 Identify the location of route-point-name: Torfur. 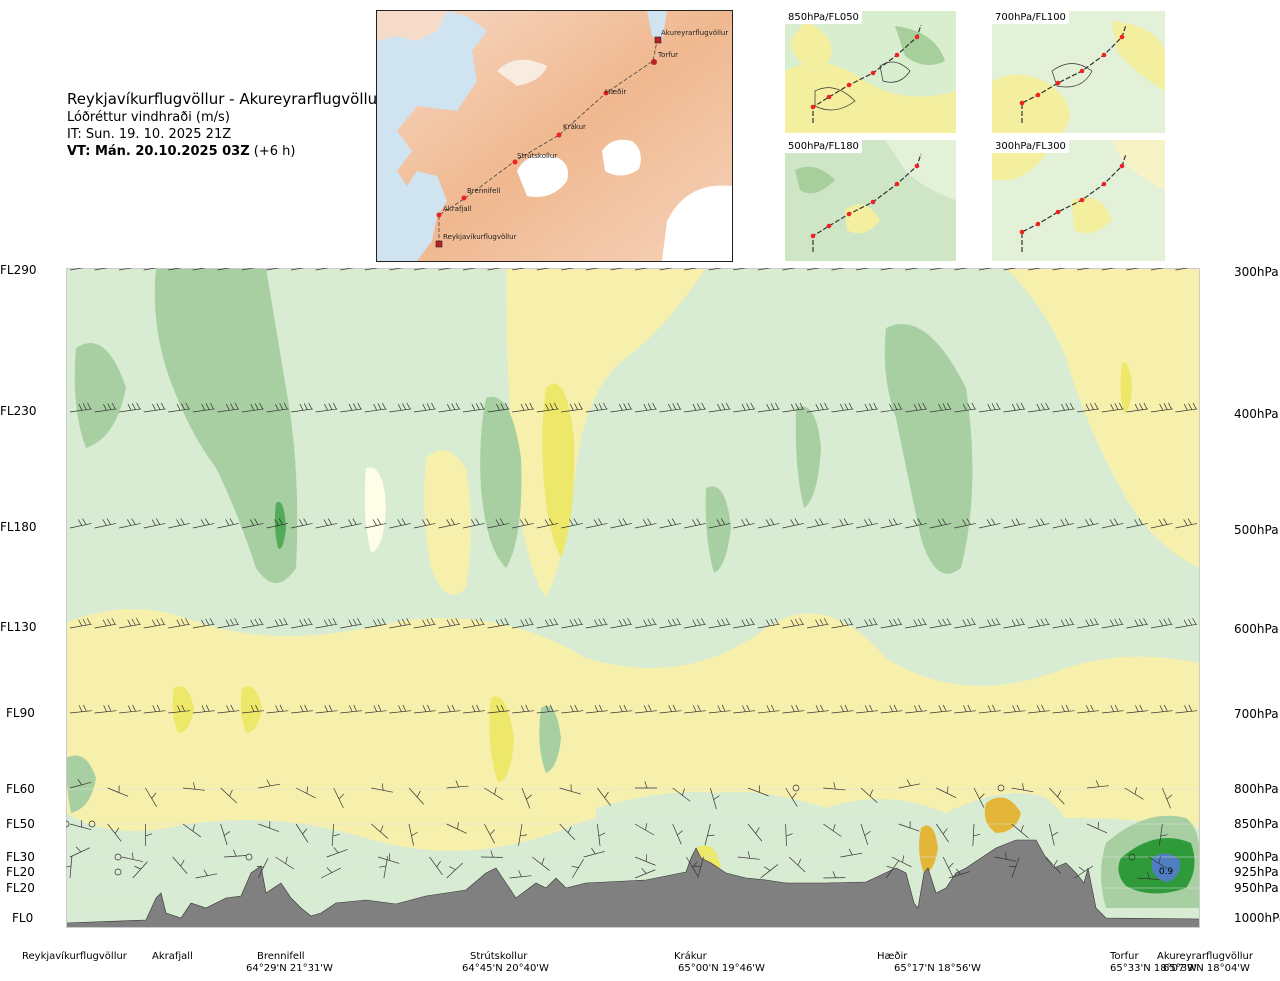
(1124, 956).